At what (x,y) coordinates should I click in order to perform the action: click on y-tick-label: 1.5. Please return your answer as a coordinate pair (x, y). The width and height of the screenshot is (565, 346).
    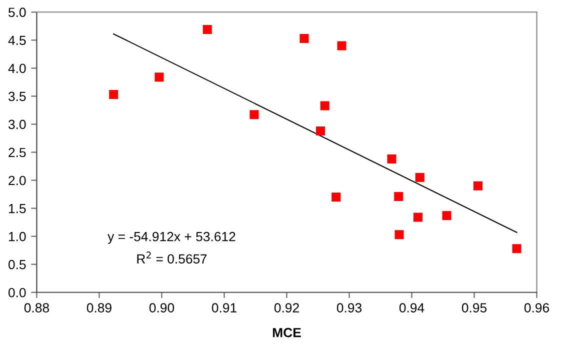
    Looking at the image, I should click on (17, 209).